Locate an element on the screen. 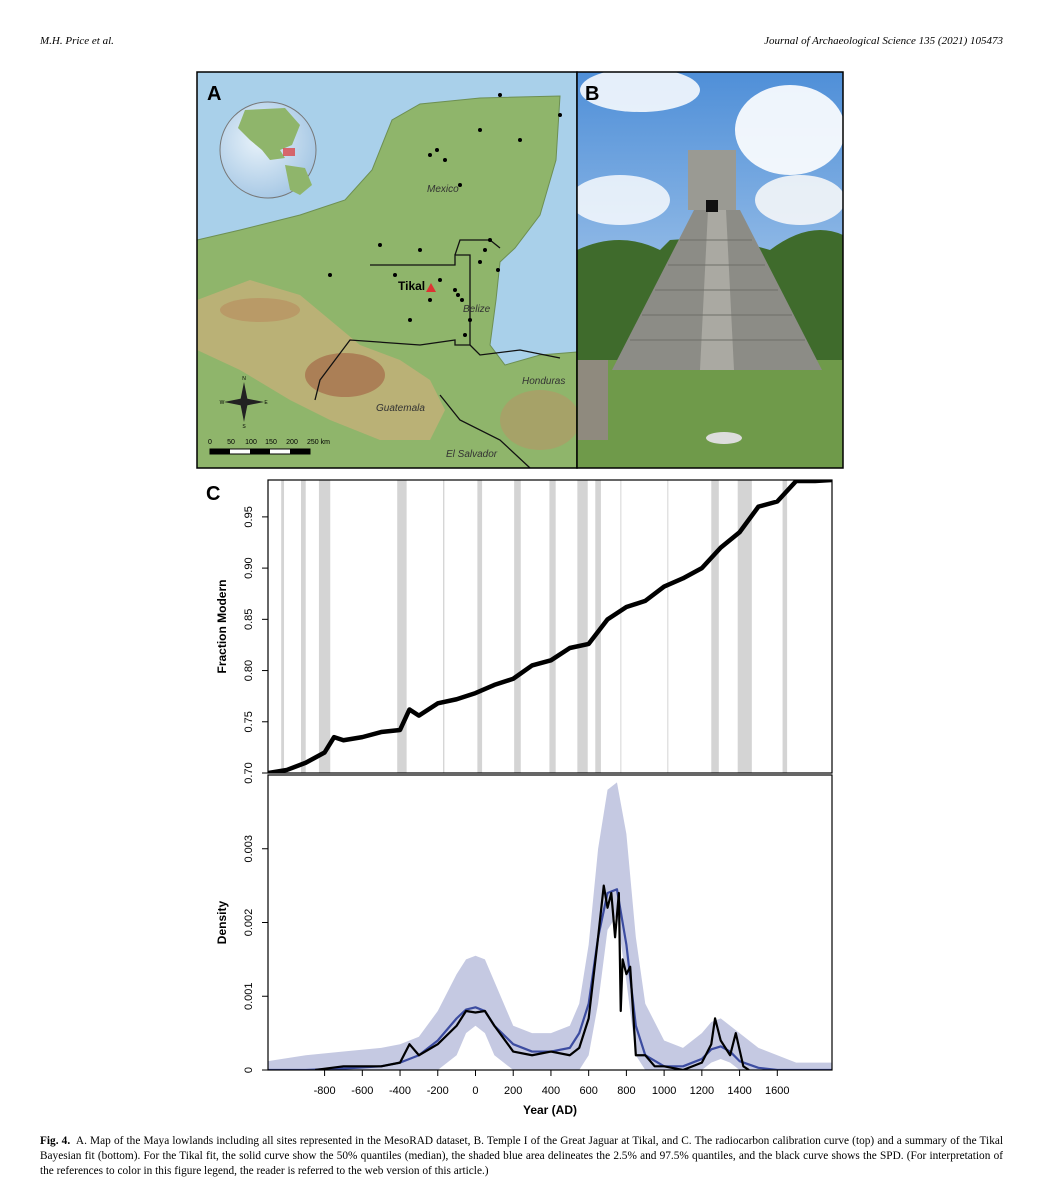 This screenshot has width=1044, height=1200. x-tick-label: 1400 is located at coordinates (739, 1091).